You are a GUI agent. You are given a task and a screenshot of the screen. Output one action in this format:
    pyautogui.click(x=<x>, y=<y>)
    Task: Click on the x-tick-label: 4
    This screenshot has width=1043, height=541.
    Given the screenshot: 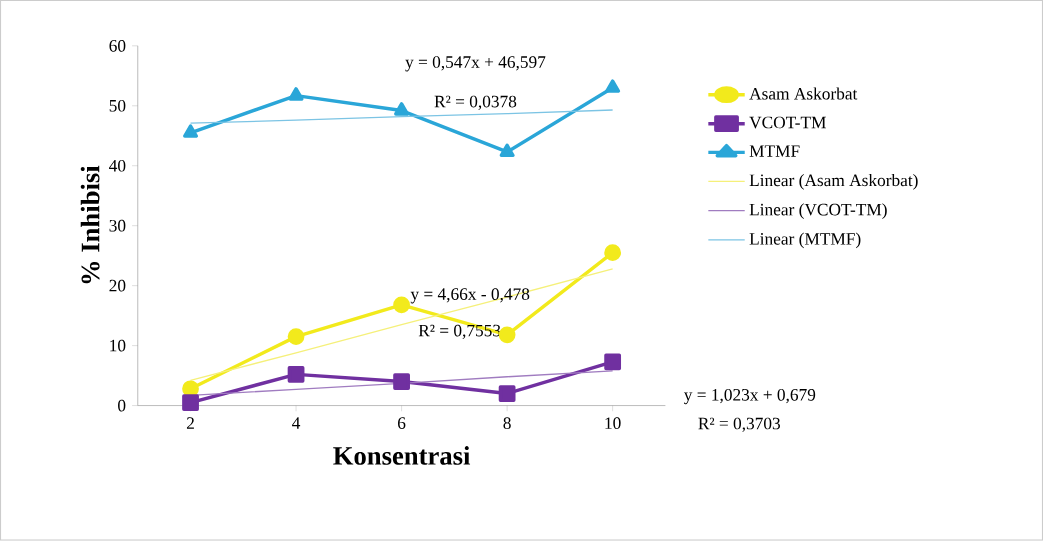 What is the action you would take?
    pyautogui.click(x=296, y=423)
    